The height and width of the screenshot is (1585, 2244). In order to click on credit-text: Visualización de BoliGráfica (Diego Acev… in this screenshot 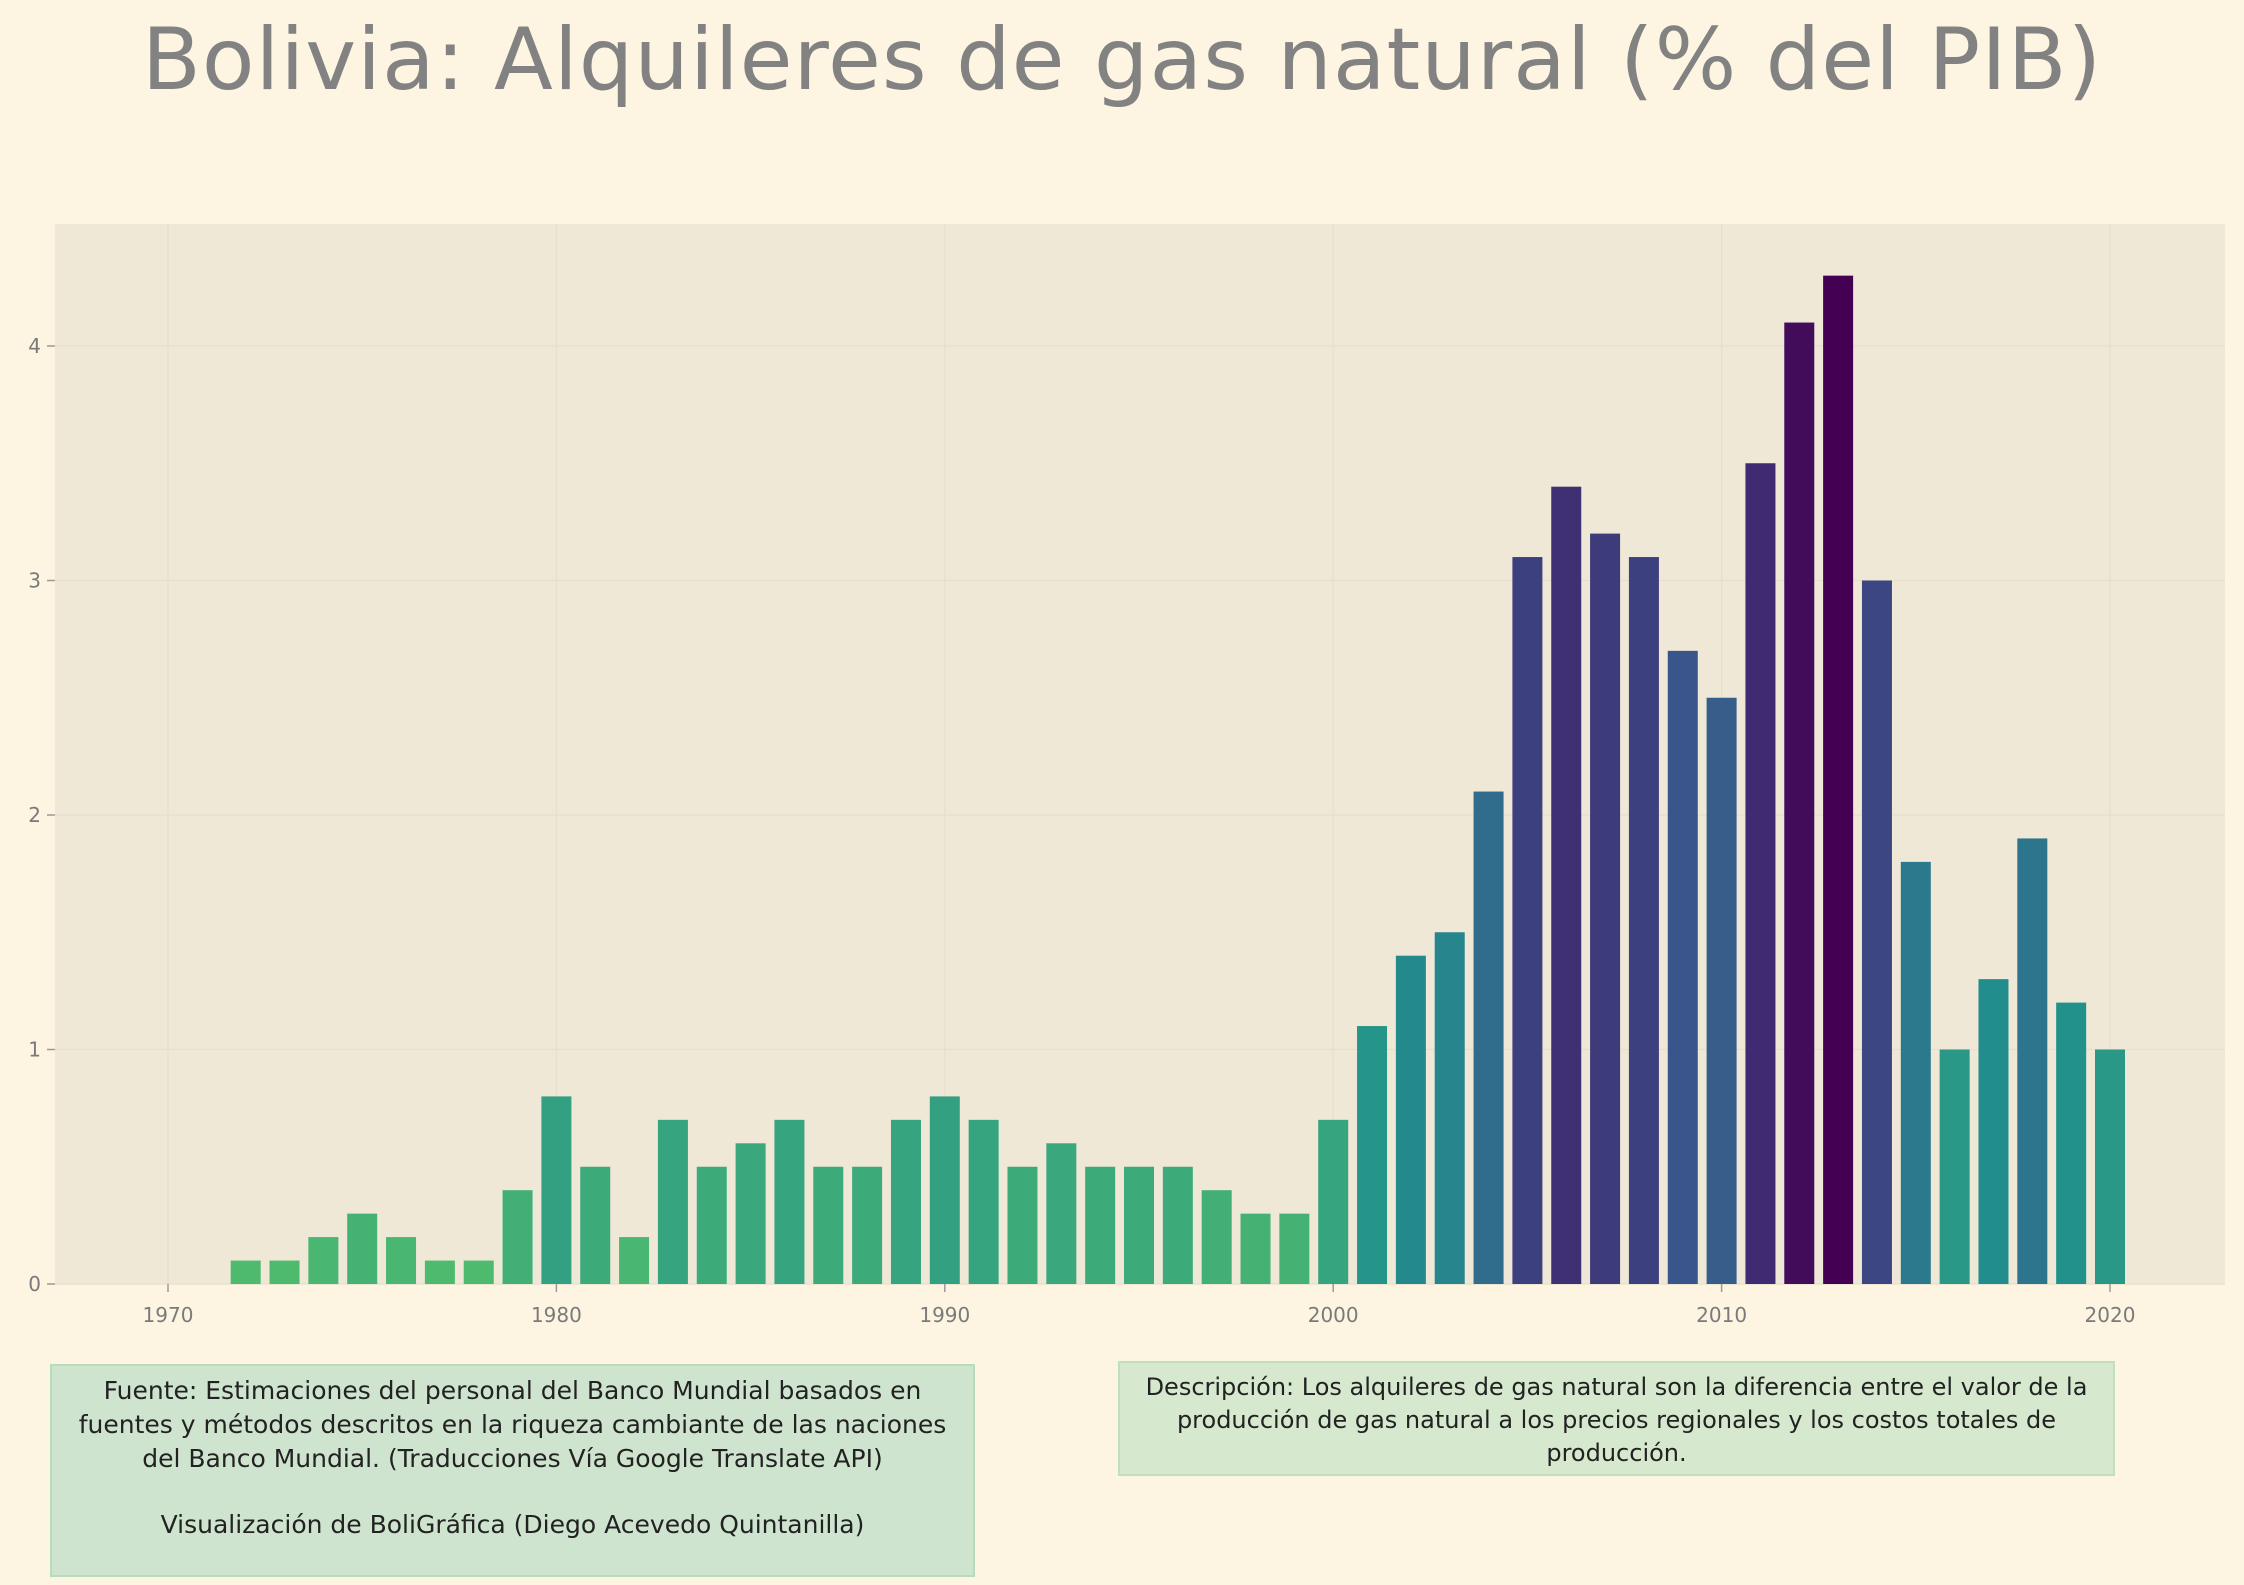, I will do `click(512, 1524)`.